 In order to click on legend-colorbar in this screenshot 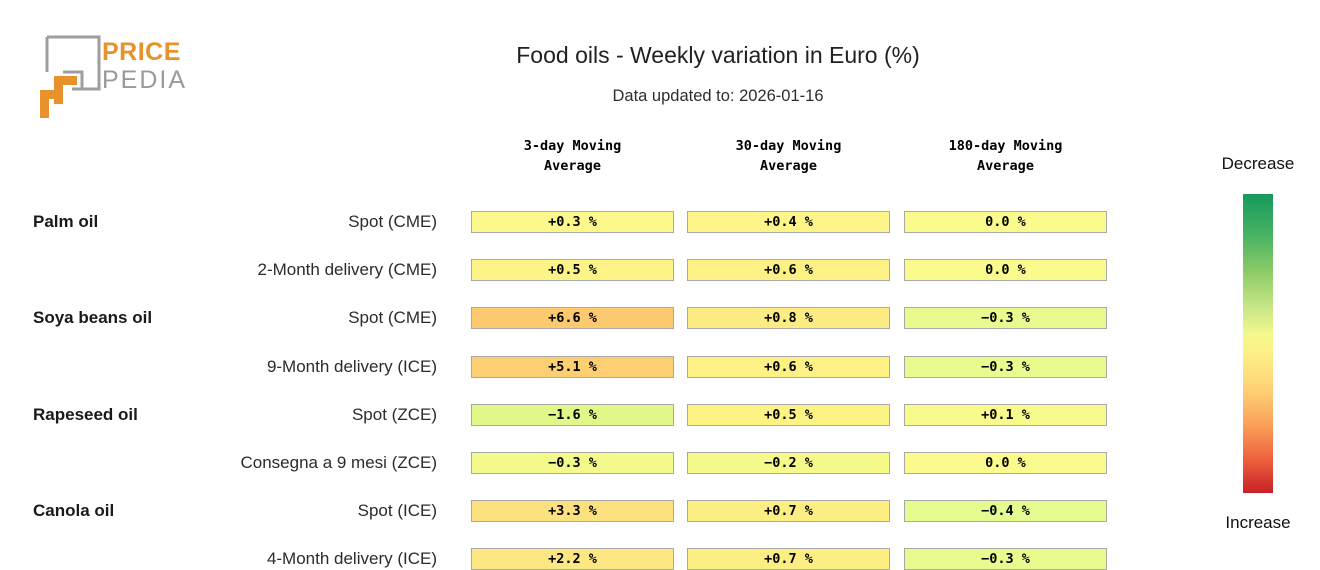, I will do `click(1258, 343)`.